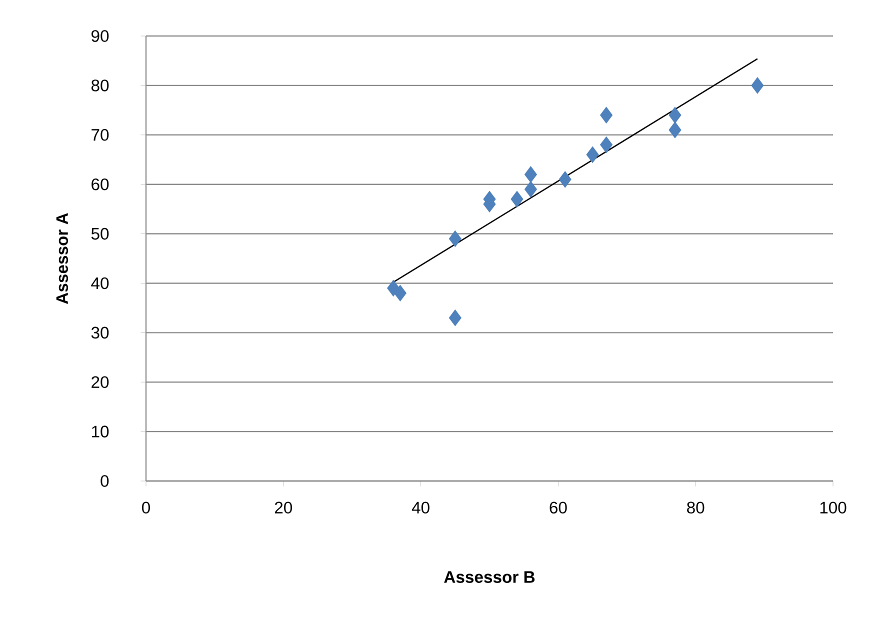 The image size is (873, 617). Describe the element at coordinates (100, 86) in the screenshot. I see `y-tick-label: 80` at that location.